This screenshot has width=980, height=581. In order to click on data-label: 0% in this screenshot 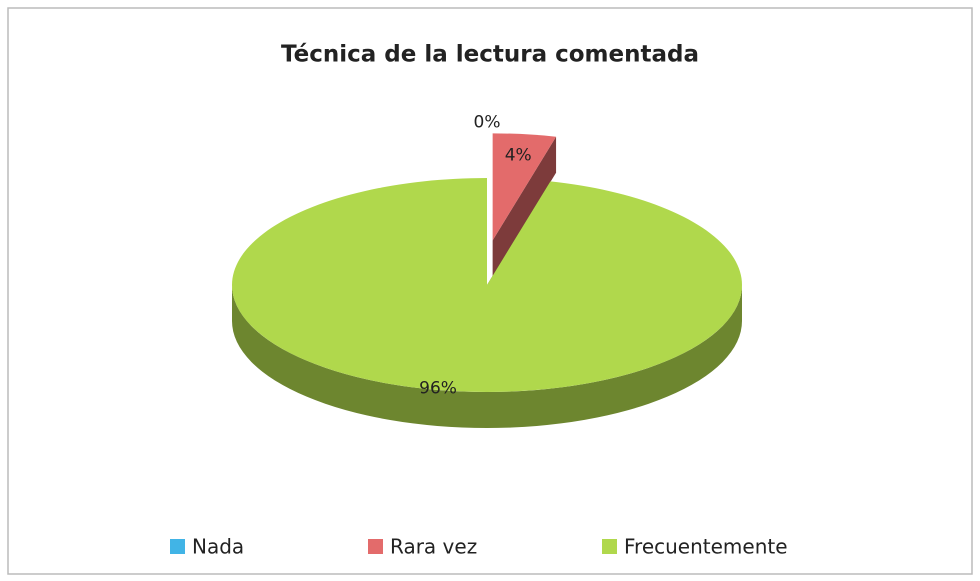, I will do `click(487, 122)`.